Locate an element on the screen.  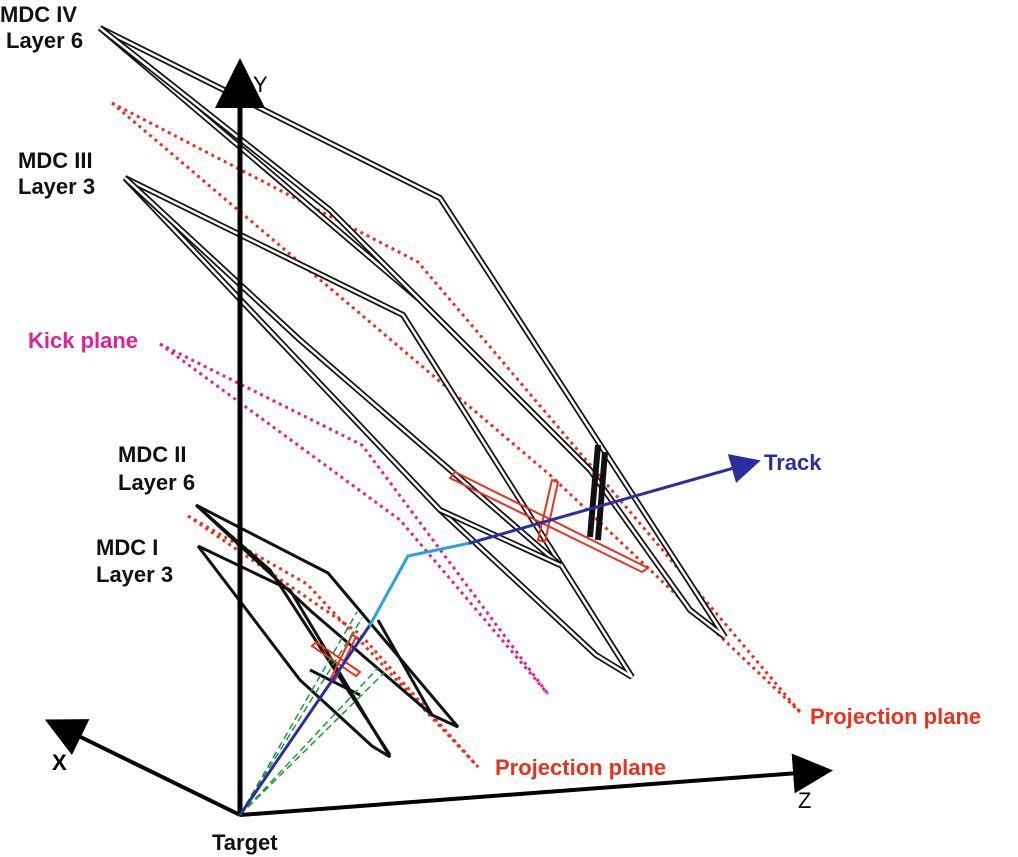
mdc3-label-line1: MDC III is located at coordinates (55, 160).